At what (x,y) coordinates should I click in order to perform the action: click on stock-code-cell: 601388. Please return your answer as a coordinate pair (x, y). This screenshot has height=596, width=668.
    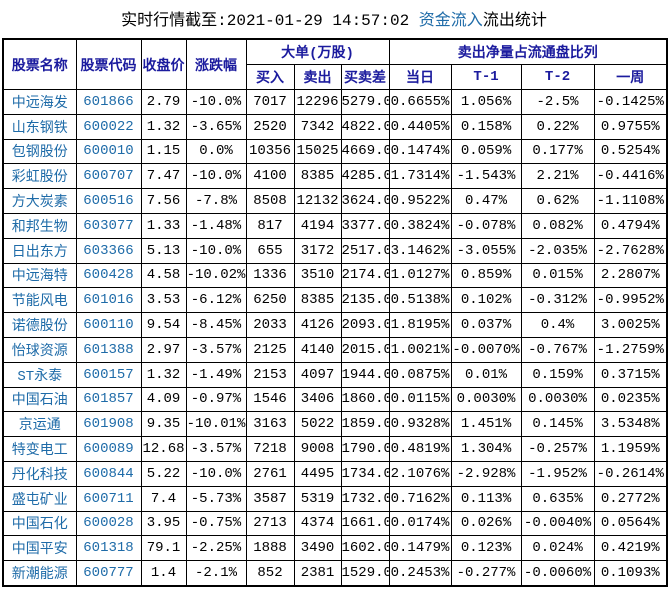
    Looking at the image, I should click on (108, 349).